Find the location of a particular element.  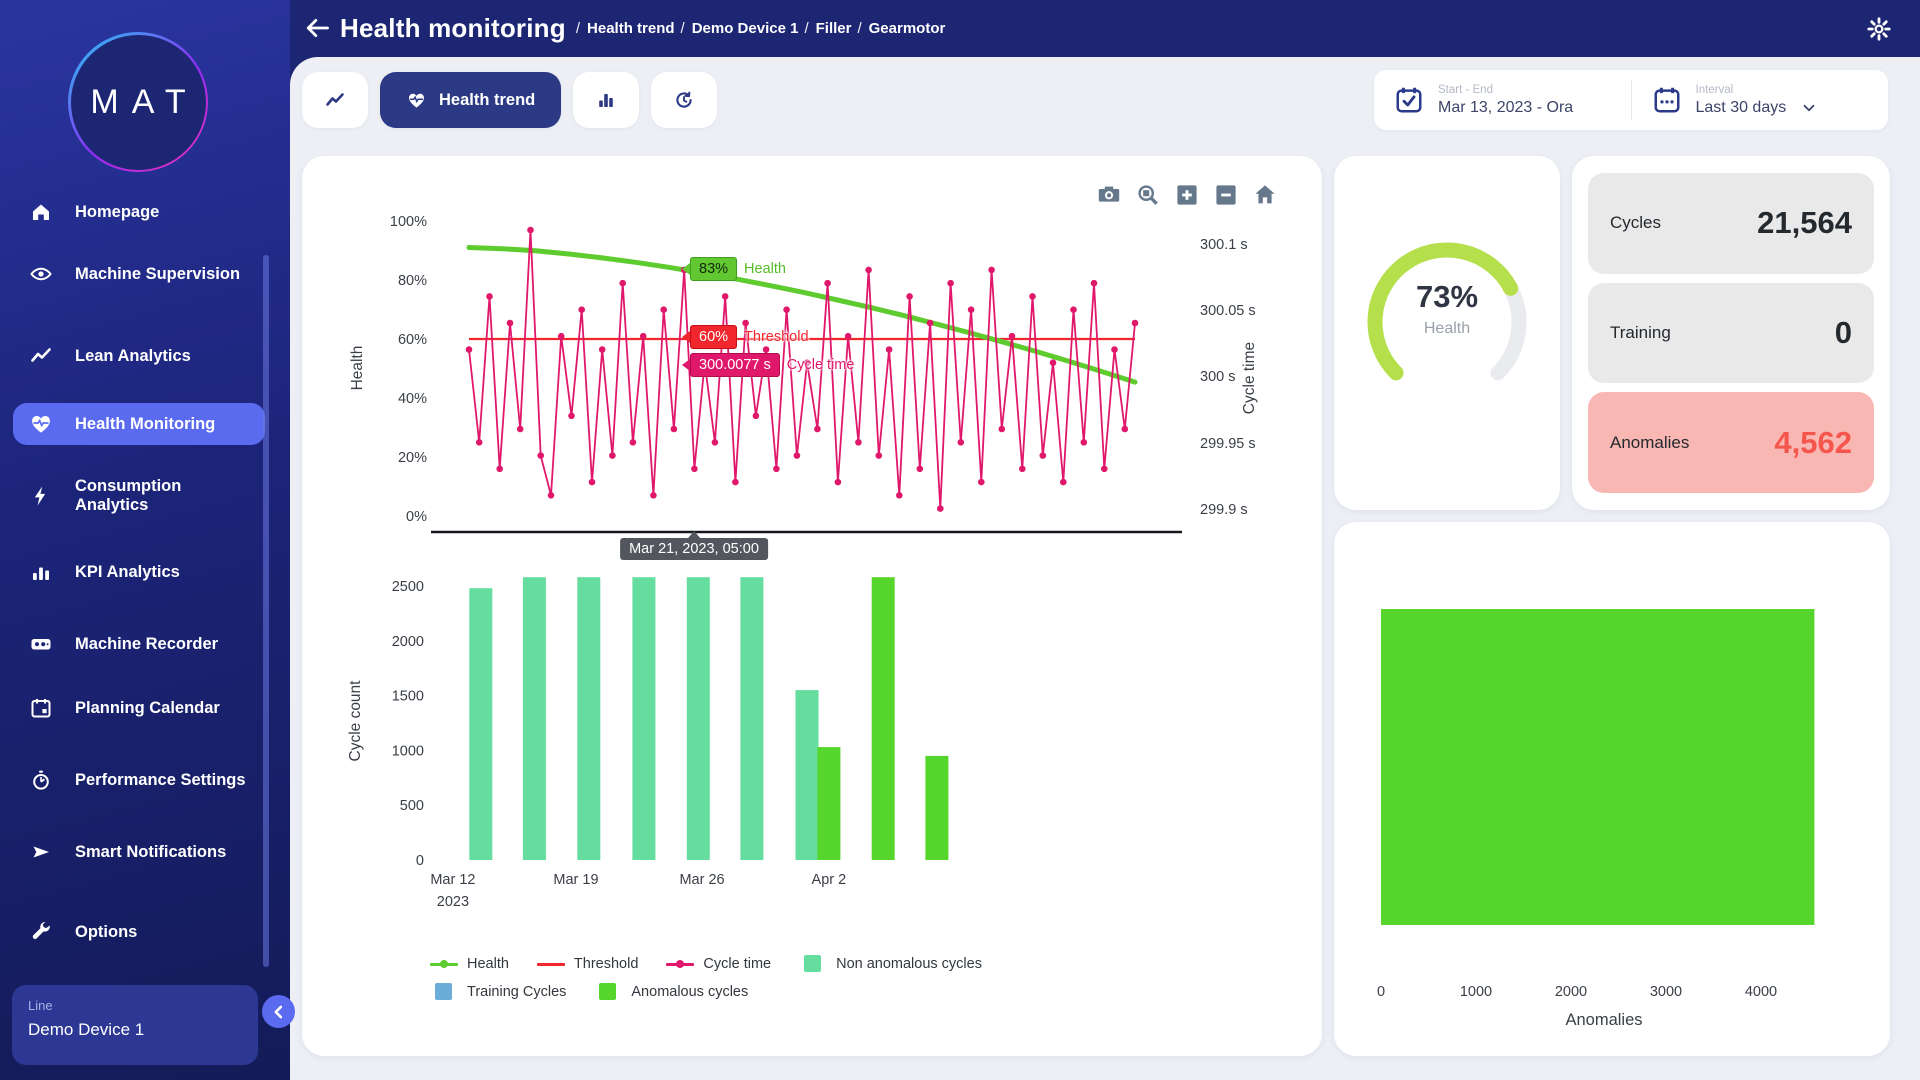

legend-item-threshold: Threshold is located at coordinates (587, 964).